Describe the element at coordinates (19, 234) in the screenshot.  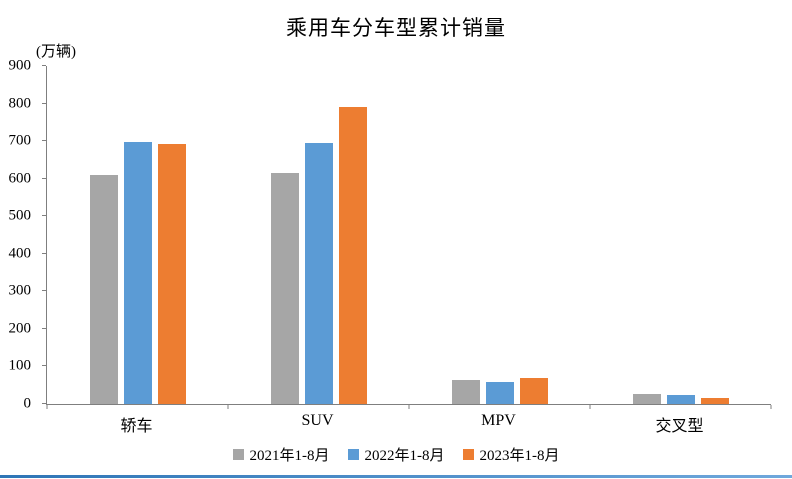
I see `y-axis-labels: 0 100 200 300 400 500 600 700 800 900` at that location.